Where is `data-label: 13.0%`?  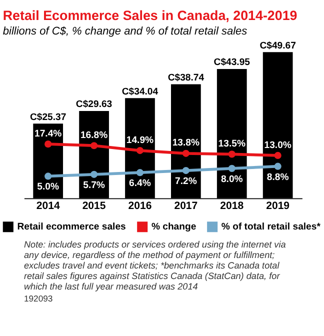
data-label: 13.0% is located at coordinates (278, 145).